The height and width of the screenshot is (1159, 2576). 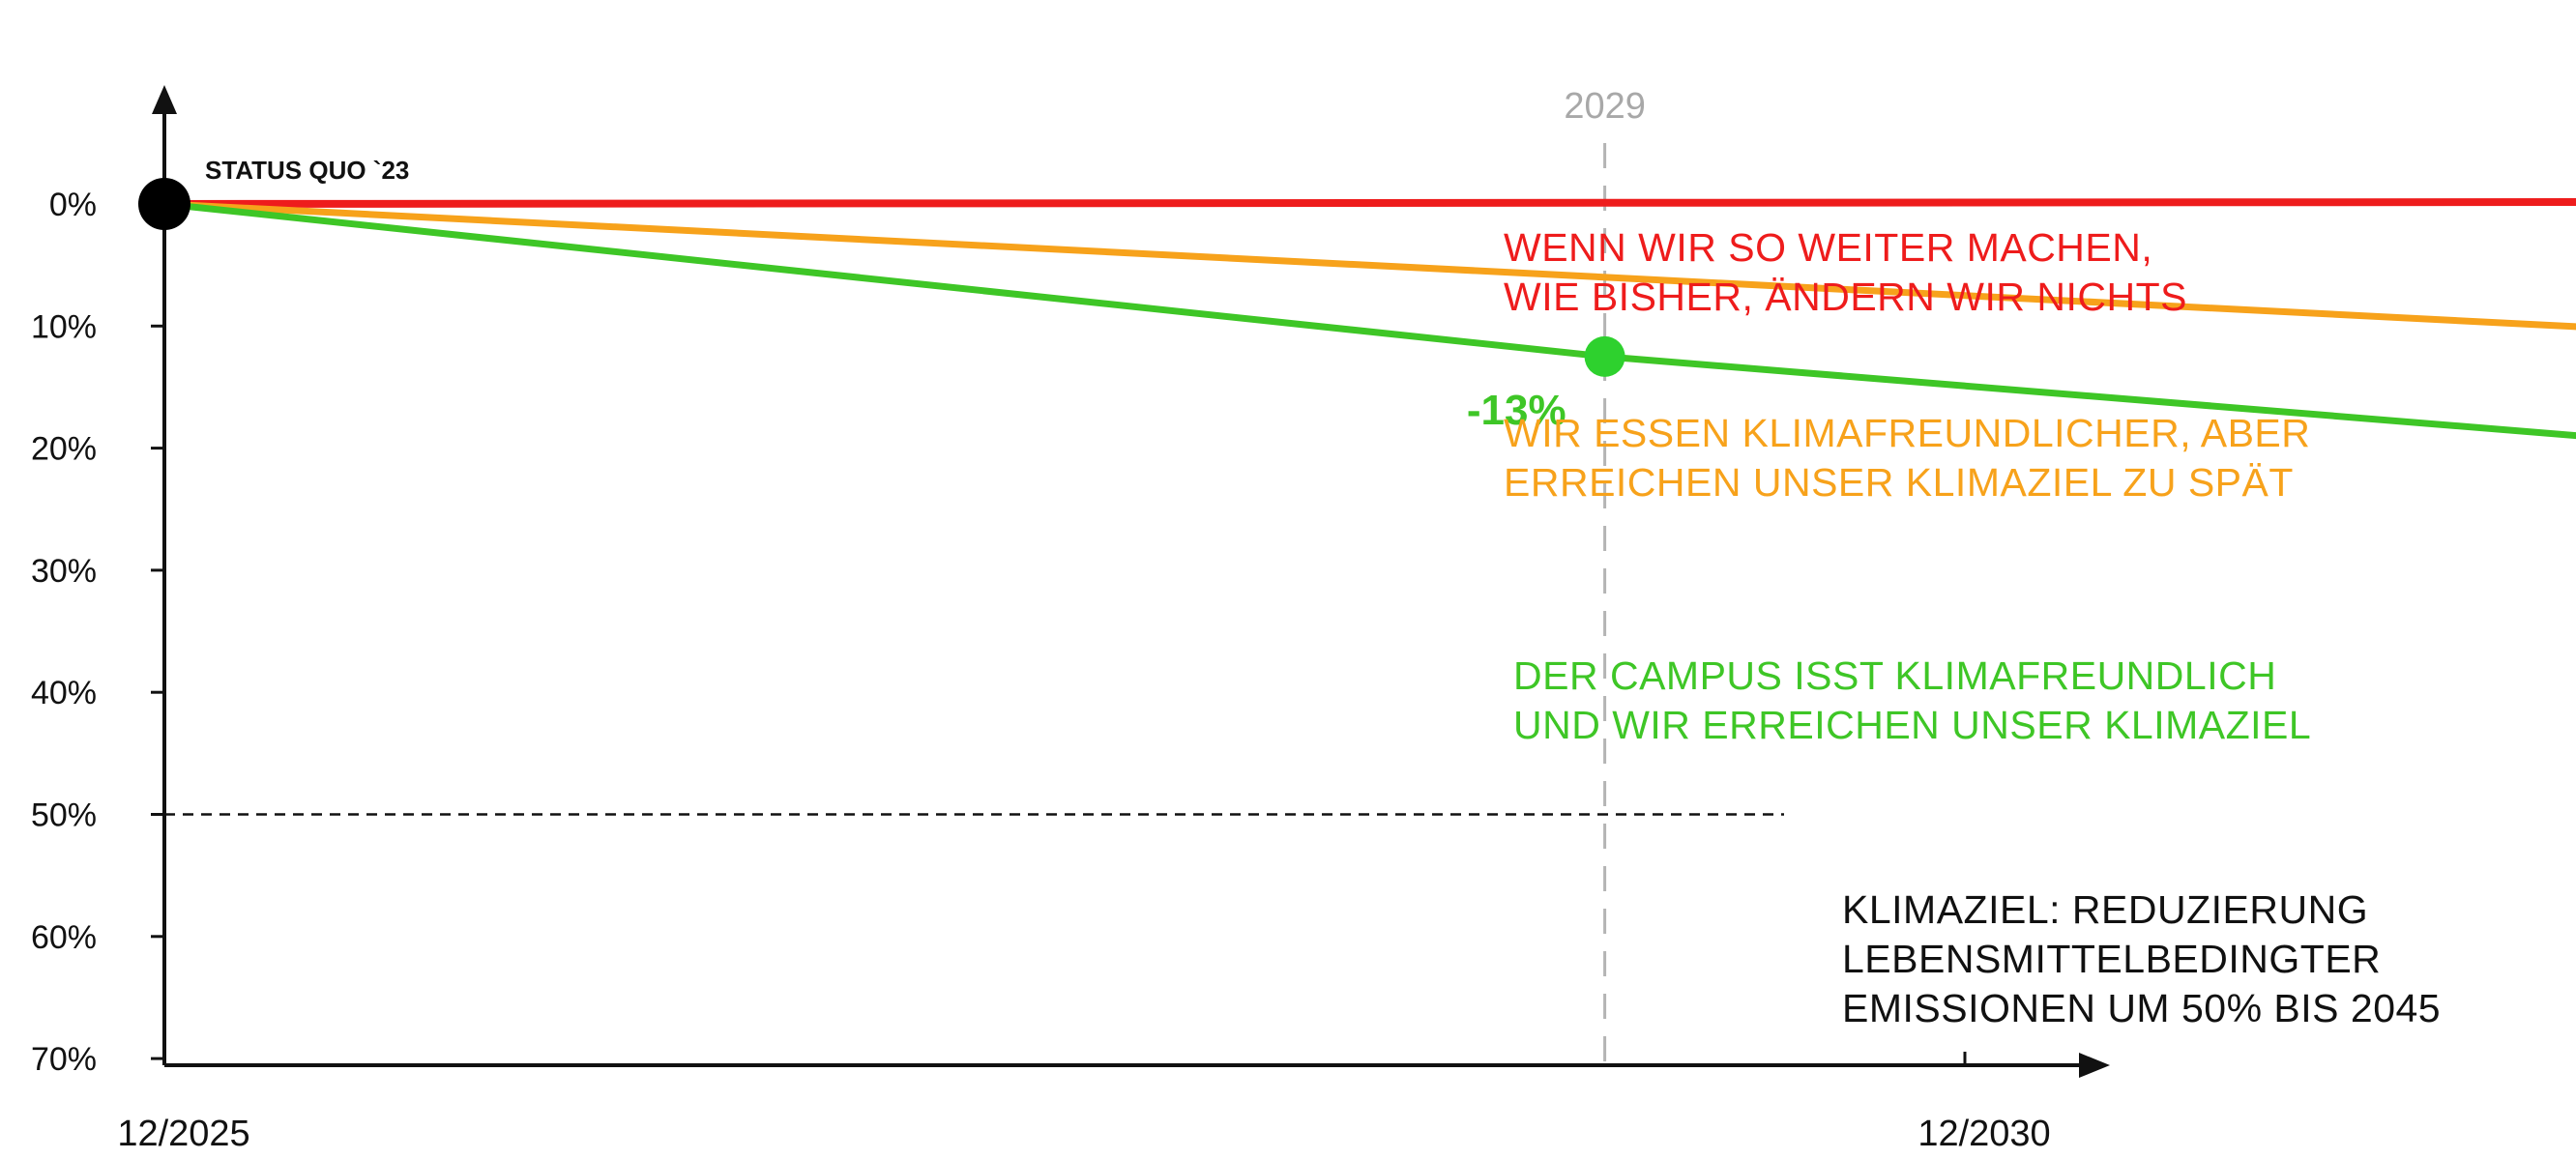 What do you see at coordinates (1899, 482) in the screenshot?
I see `late-target-annotation-line: ERREICHEN UNSER KLIMAZIEL ZU SPÄT` at bounding box center [1899, 482].